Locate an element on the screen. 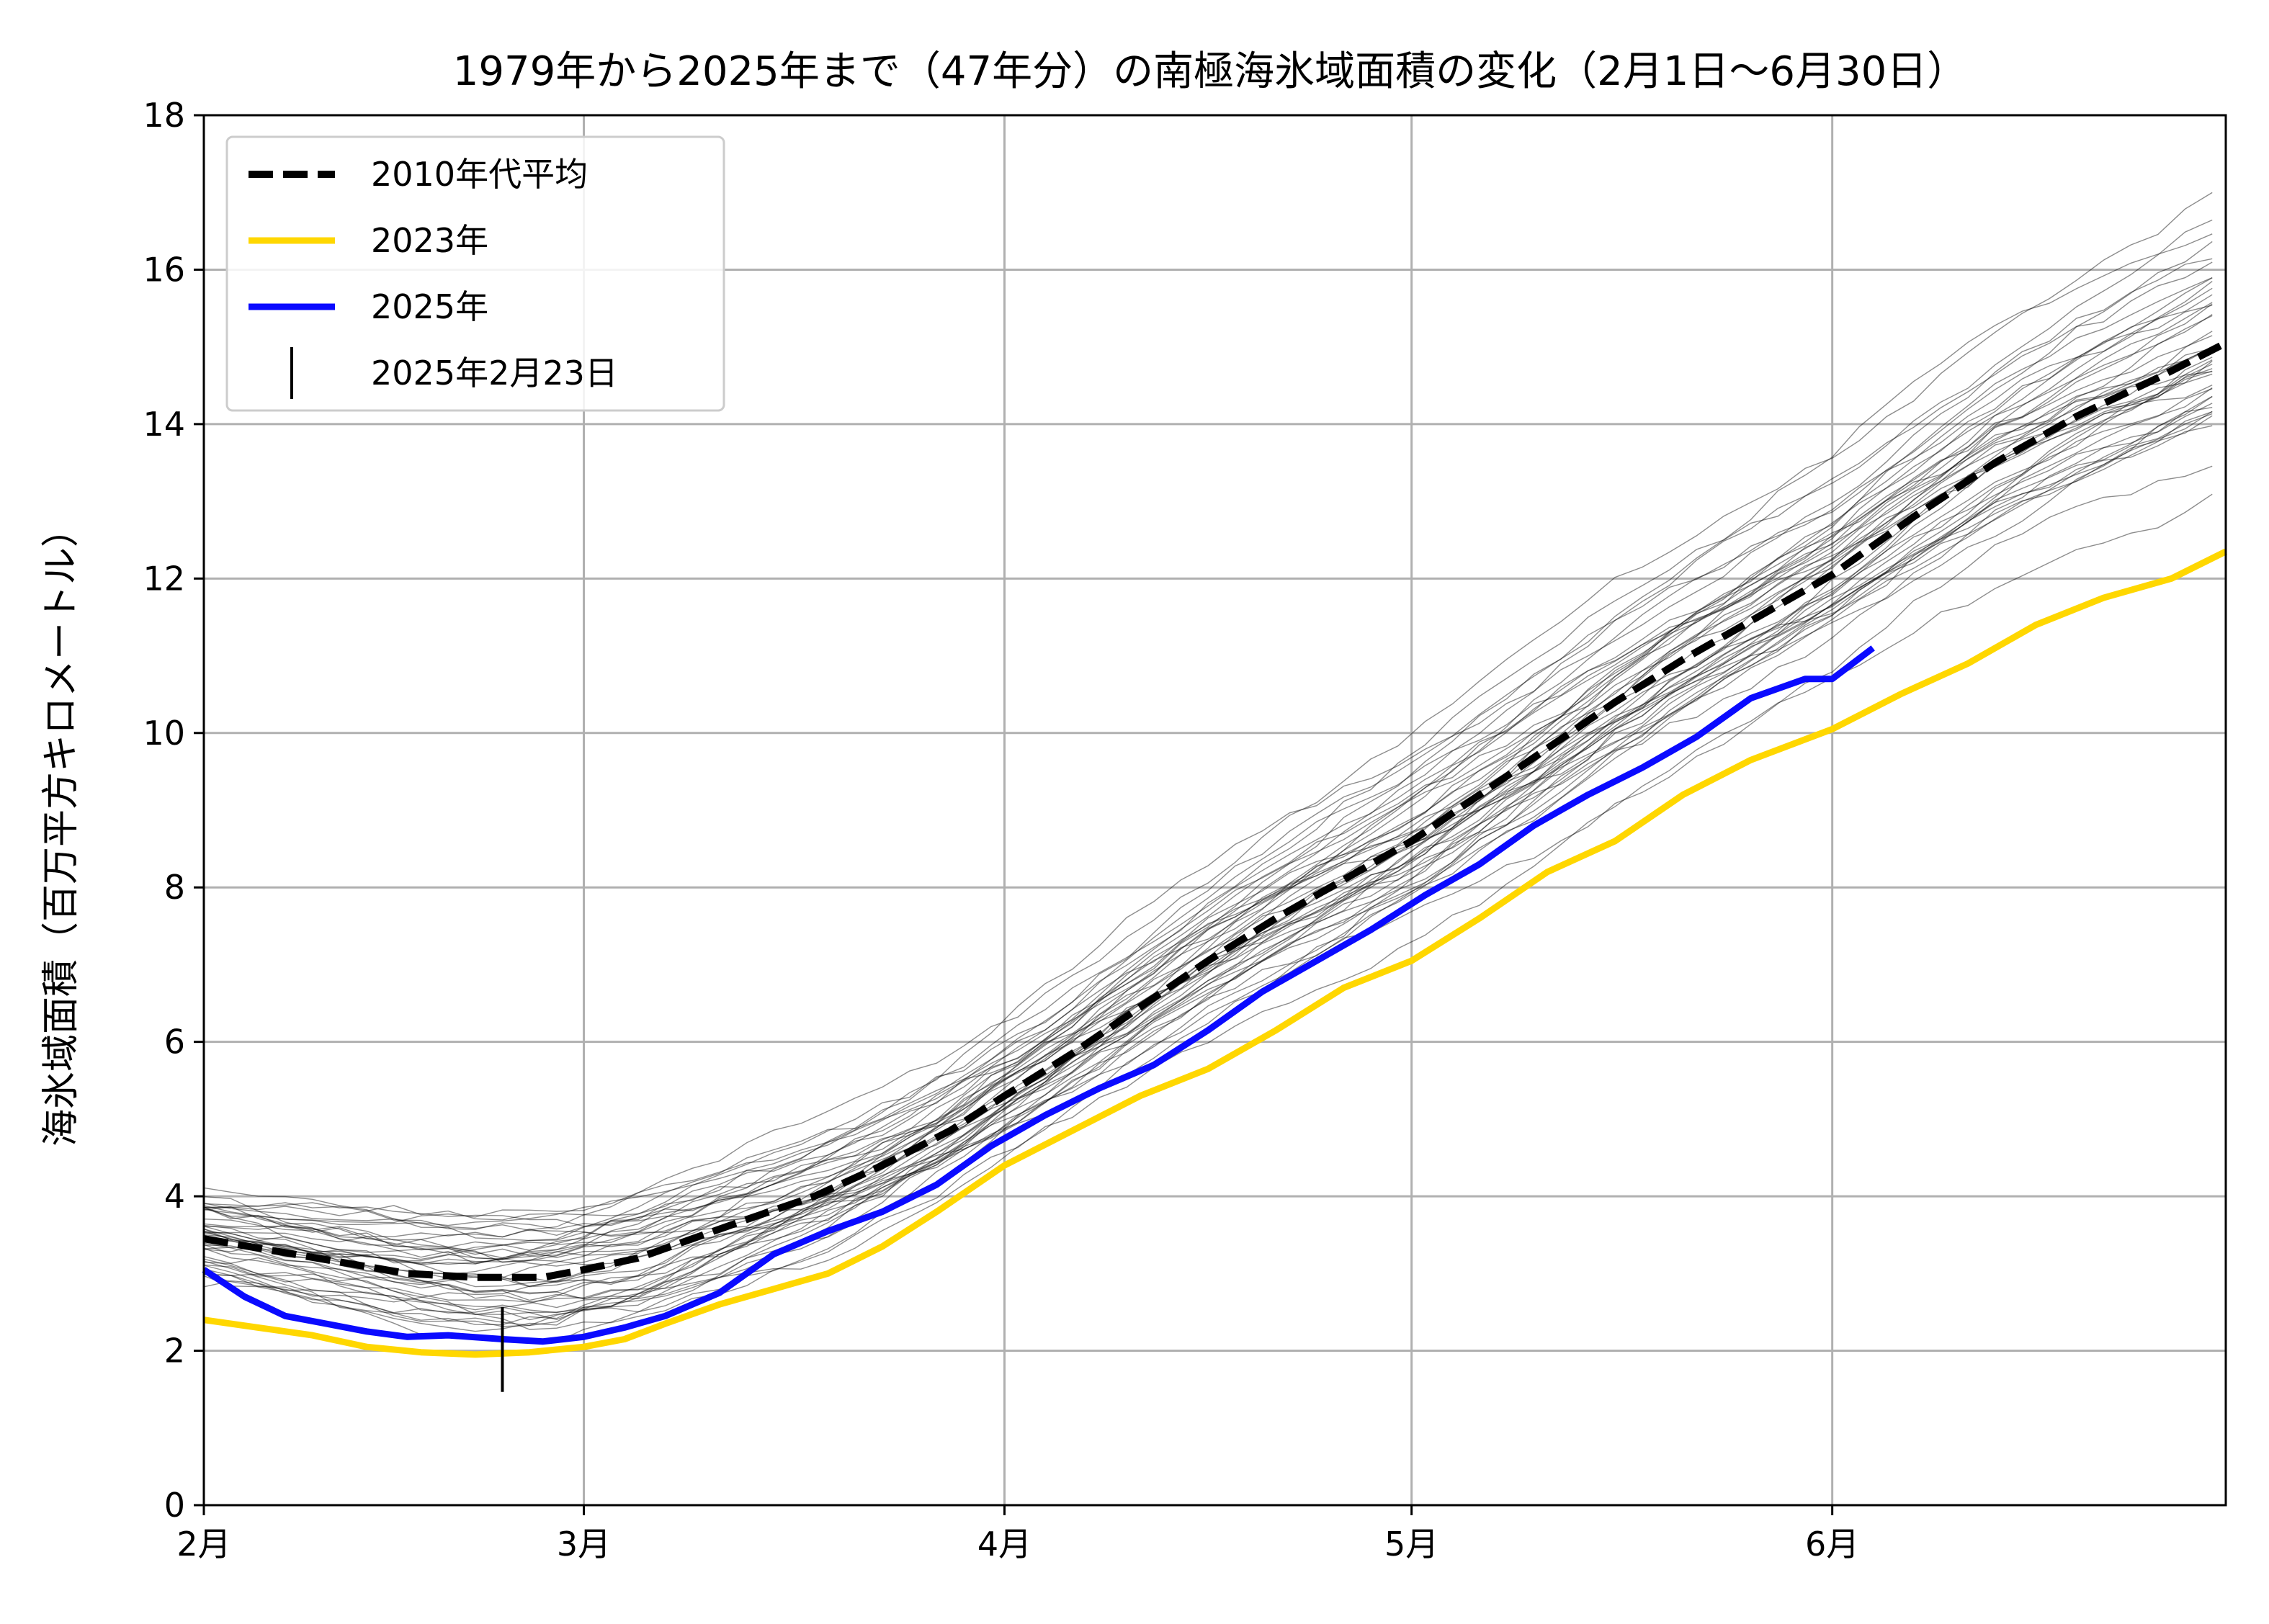 This screenshot has width=2269, height=1624. x-tick-label: 3月 is located at coordinates (584, 1545).